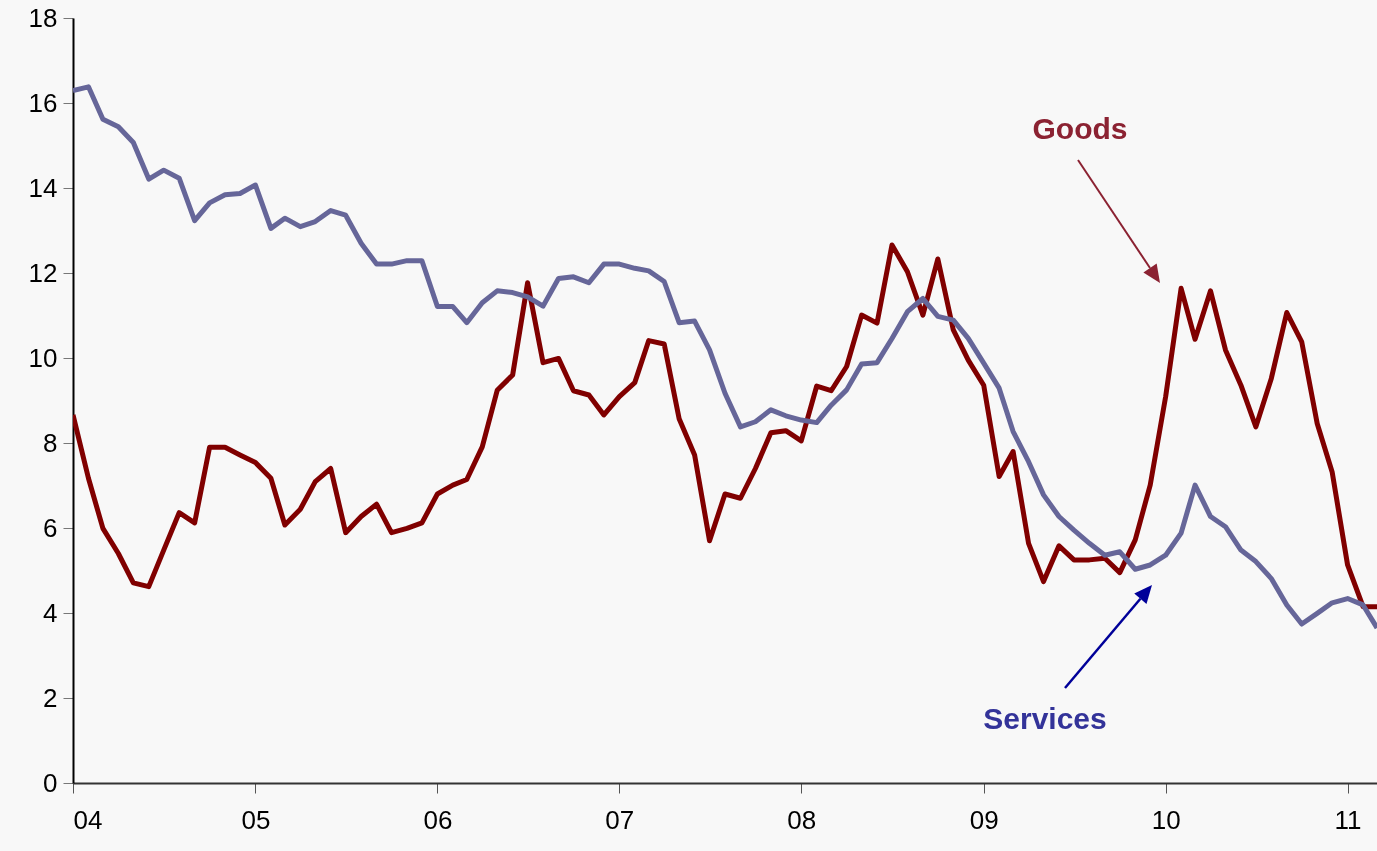 This screenshot has height=851, width=1377. I want to click on y-tick-label: 18, so click(43, 17).